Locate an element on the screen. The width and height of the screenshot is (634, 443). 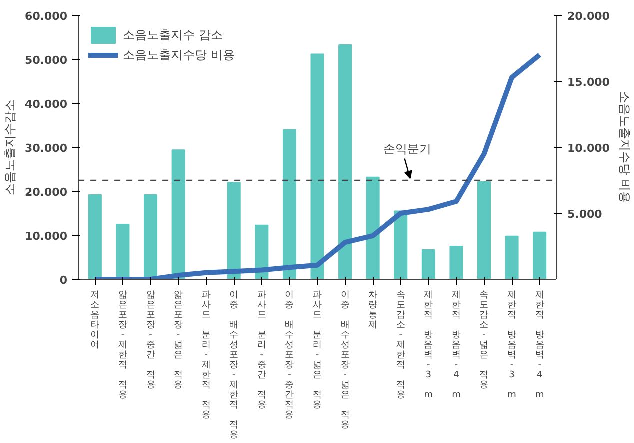
category-label: 파사드 분리-중간 적용 is located at coordinates (261, 350).